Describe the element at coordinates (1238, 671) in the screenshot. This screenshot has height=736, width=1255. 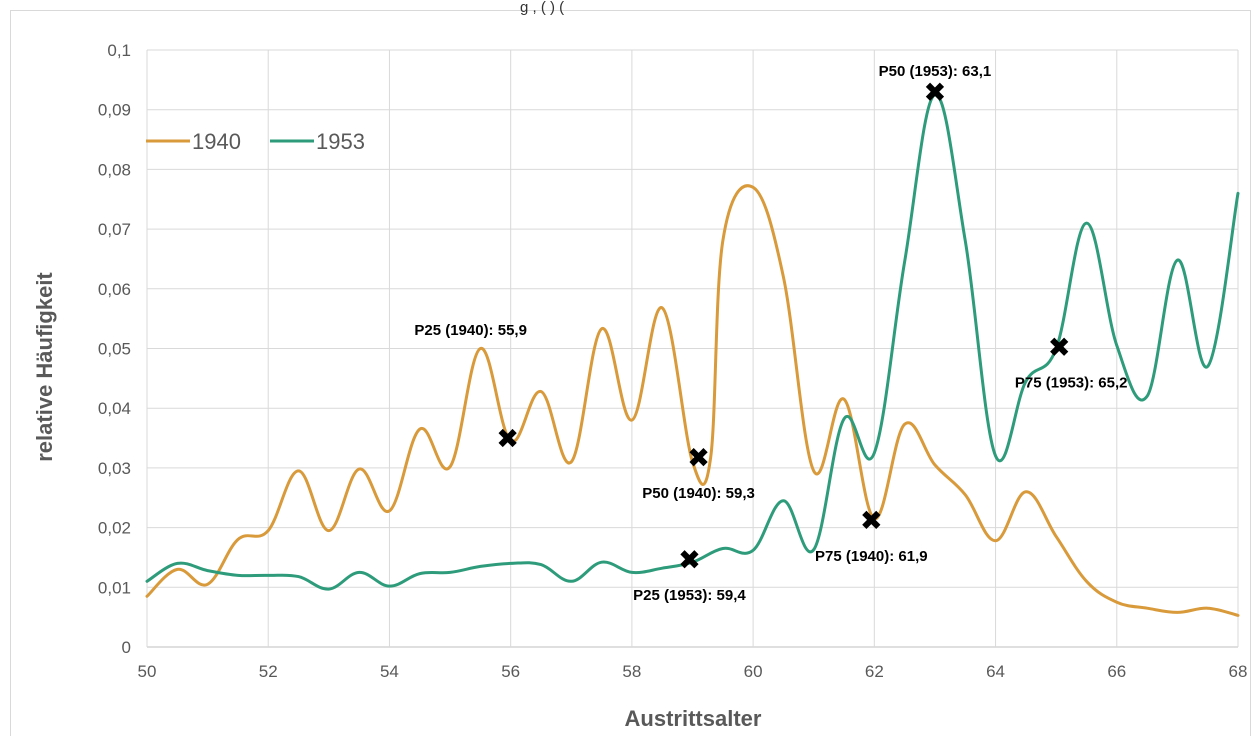
I see `x-tick-label: 68` at that location.